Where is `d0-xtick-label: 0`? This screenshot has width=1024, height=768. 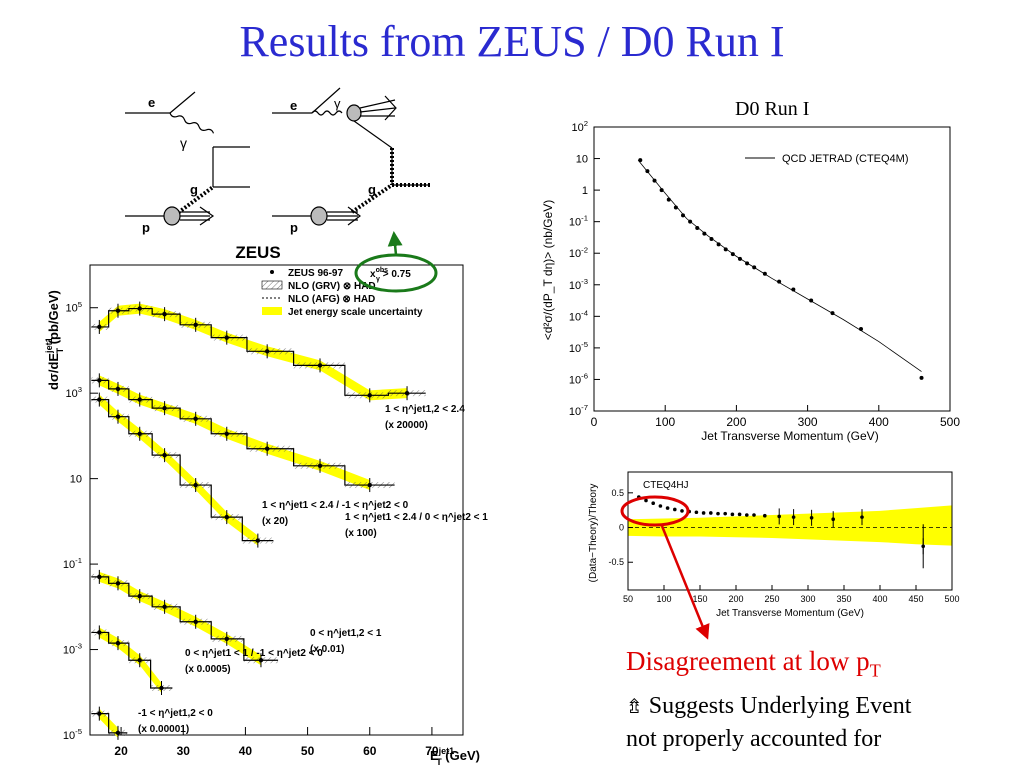 d0-xtick-label: 0 is located at coordinates (594, 422).